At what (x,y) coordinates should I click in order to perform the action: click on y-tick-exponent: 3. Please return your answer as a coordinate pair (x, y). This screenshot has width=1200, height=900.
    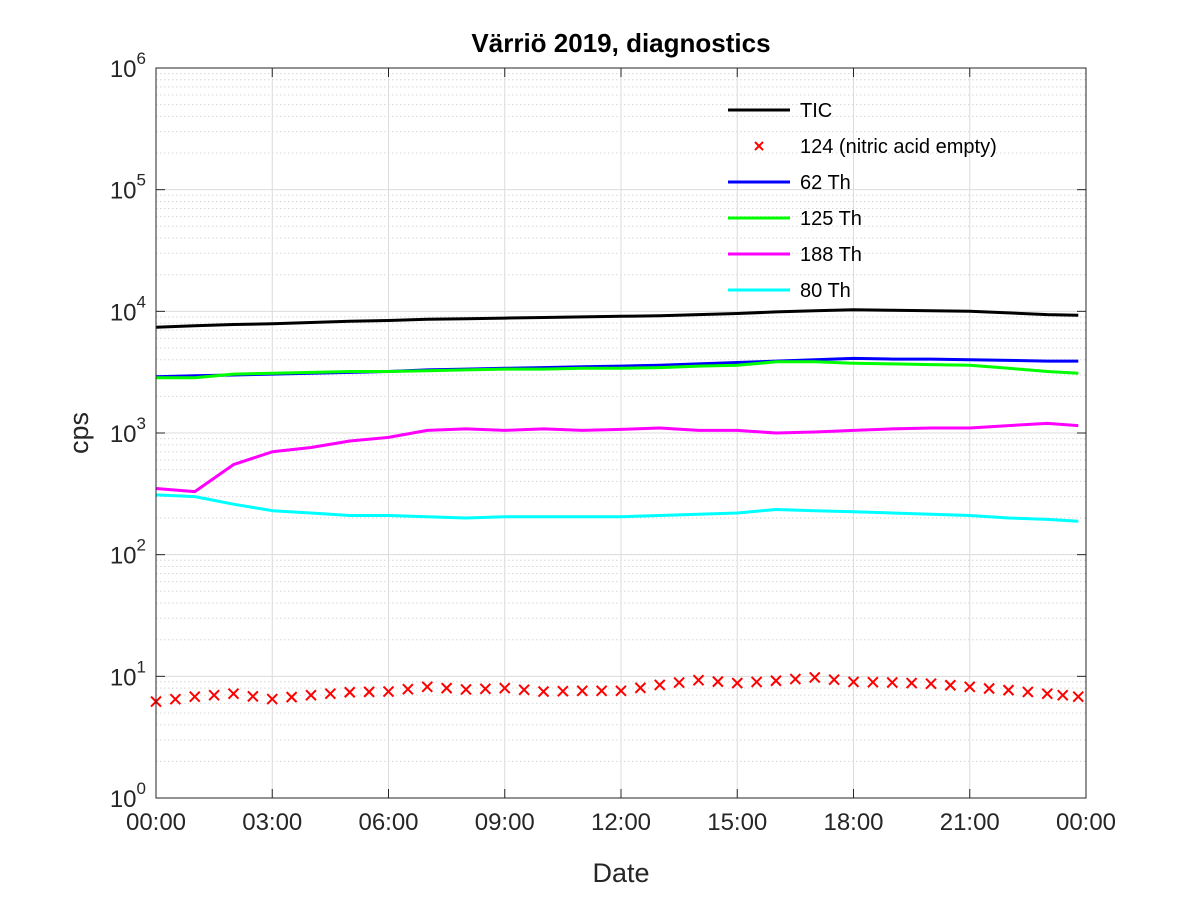
    Looking at the image, I should click on (141, 423).